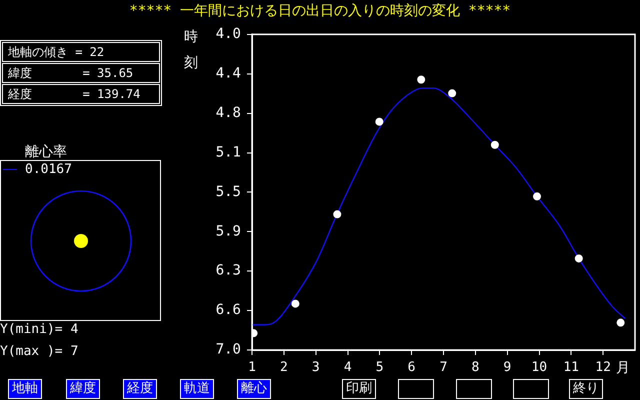 This screenshot has height=400, width=640. Describe the element at coordinates (81, 94) in the screenshot. I see `text: 経度 = 139.74` at that location.